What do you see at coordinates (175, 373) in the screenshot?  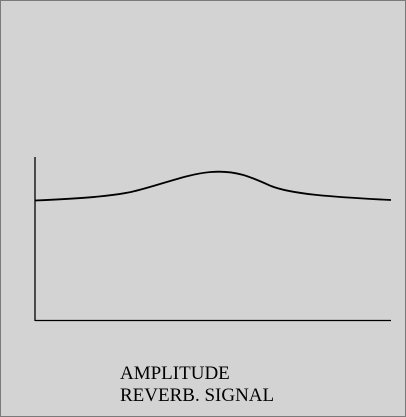 I see `caption-line-amplitude: AMPLITUDE` at bounding box center [175, 373].